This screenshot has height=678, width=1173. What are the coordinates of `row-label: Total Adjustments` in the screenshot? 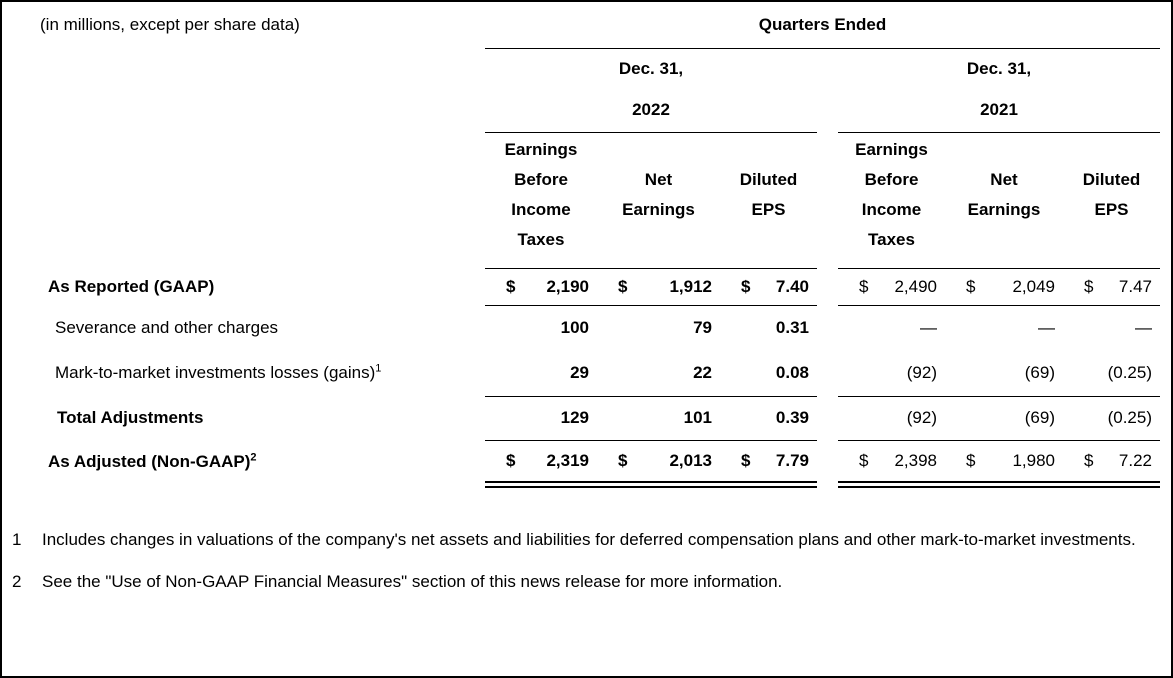 It's located at (243, 418).